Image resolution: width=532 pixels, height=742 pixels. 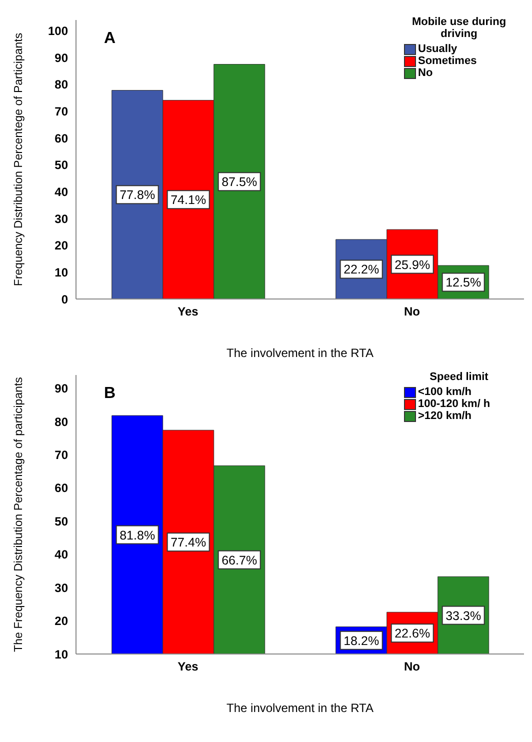 What do you see at coordinates (447, 61) in the screenshot?
I see `legend-label: Sometimes` at bounding box center [447, 61].